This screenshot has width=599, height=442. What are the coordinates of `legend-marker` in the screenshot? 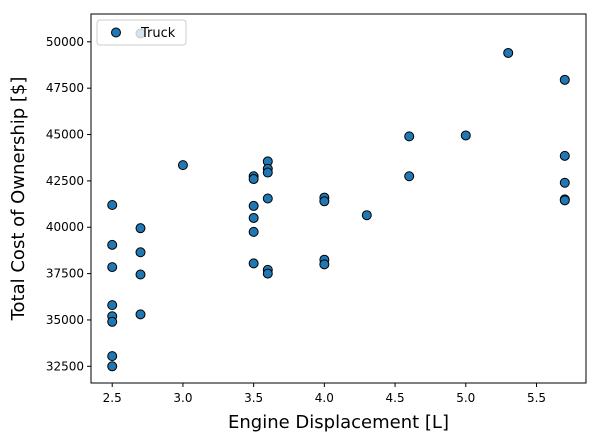 It's located at (116, 32).